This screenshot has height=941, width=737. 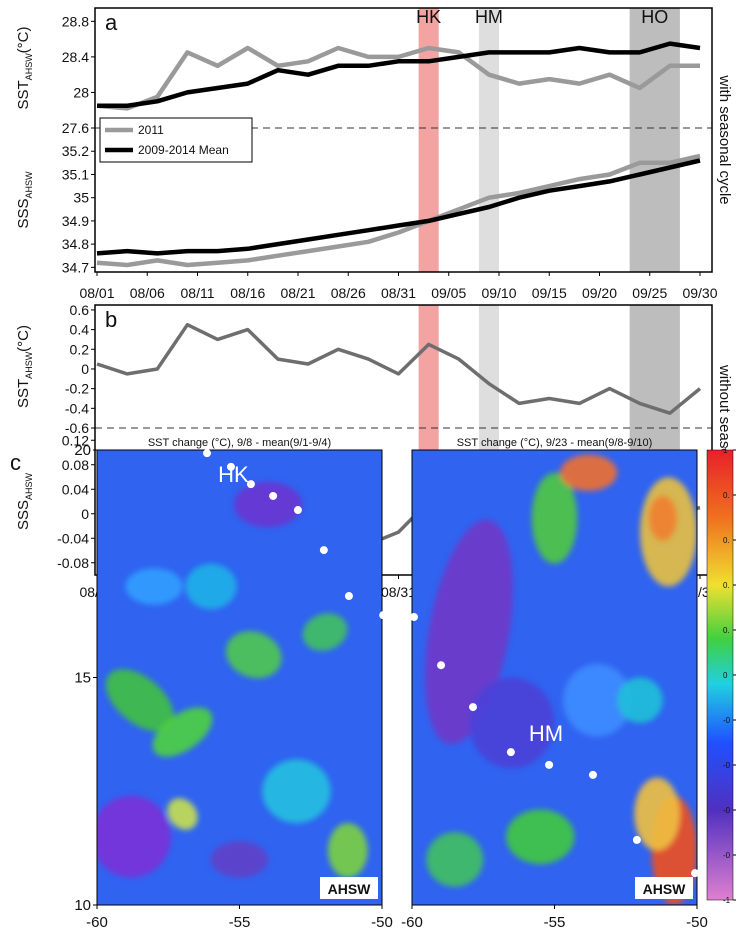 I want to click on map-title: SST change (°C), 9/23 - mean(9/8-9/10), so click(x=555, y=443).